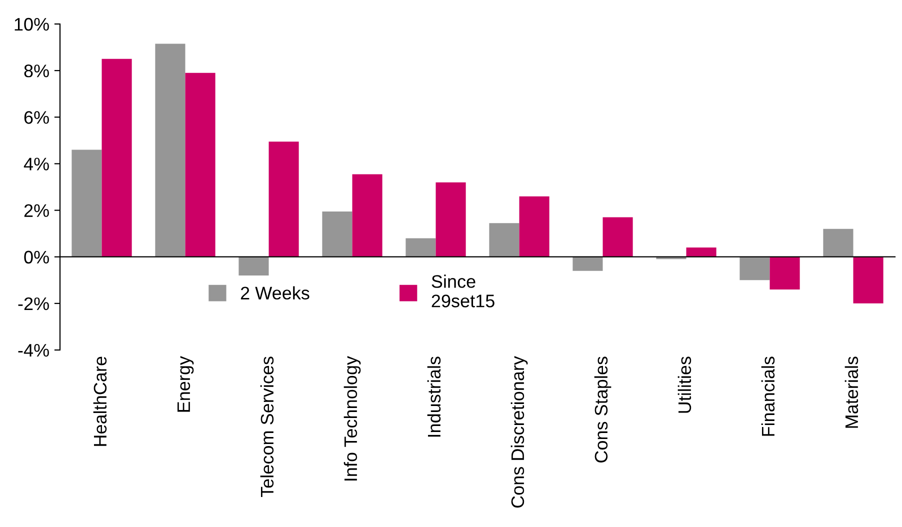  Describe the element at coordinates (352, 418) in the screenshot. I see `x-tick-label: Info Technology` at that location.